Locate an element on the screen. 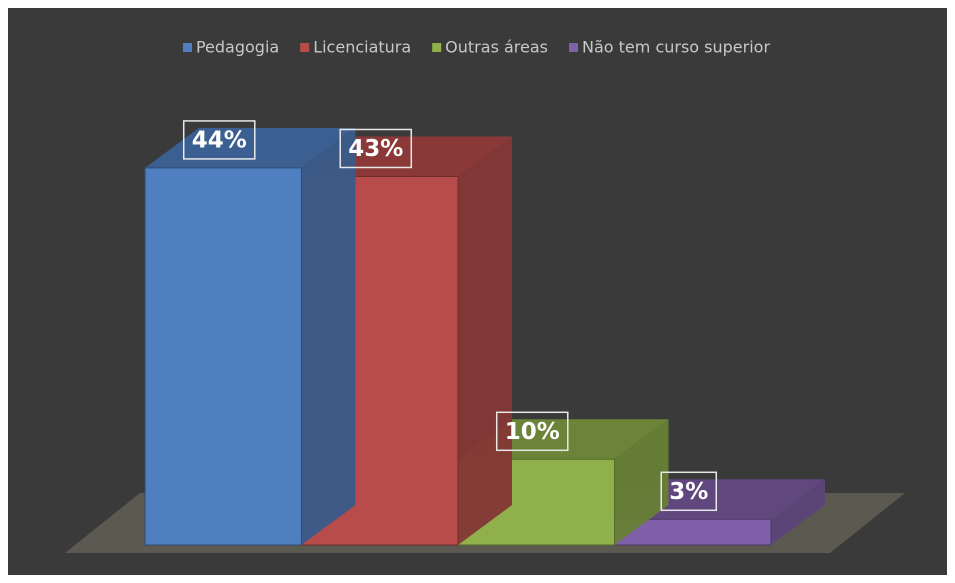 The width and height of the screenshot is (955, 583). value-label: 43% is located at coordinates (375, 149).